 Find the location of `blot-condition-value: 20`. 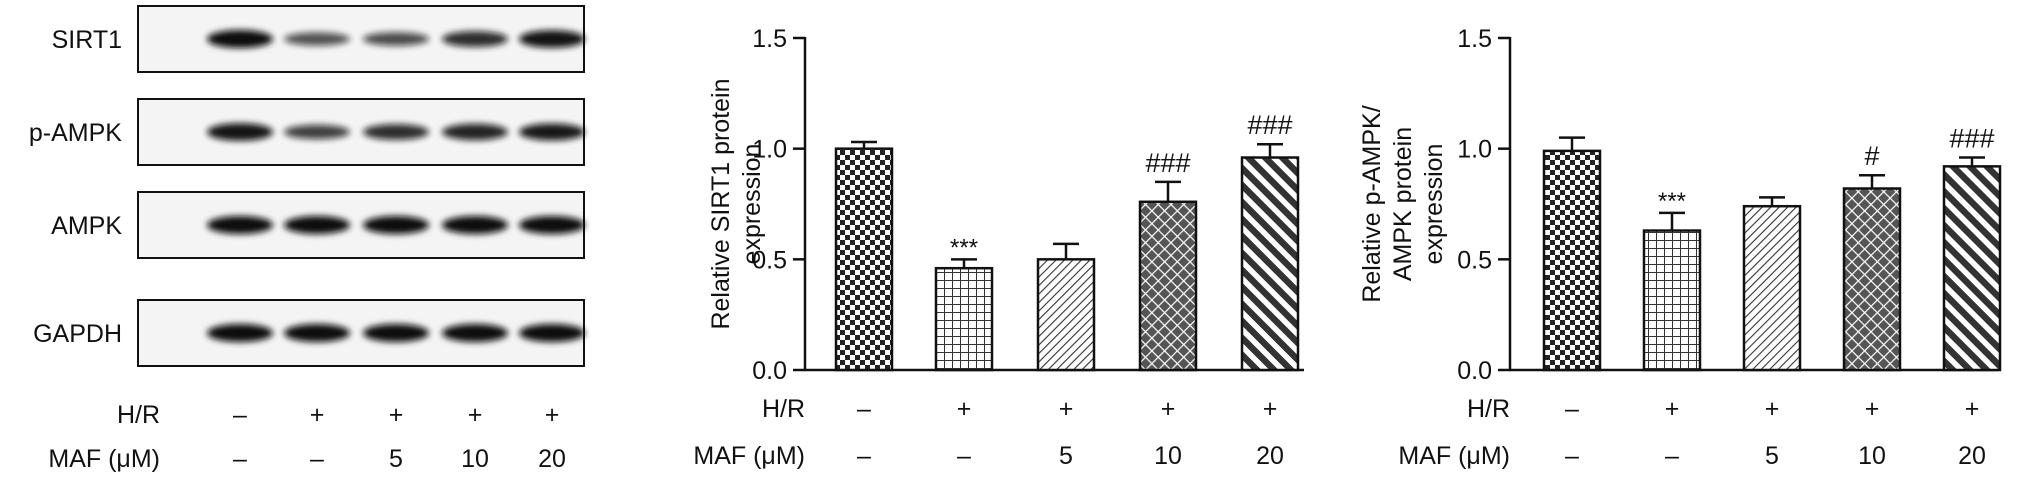

blot-condition-value: 20 is located at coordinates (552, 459).